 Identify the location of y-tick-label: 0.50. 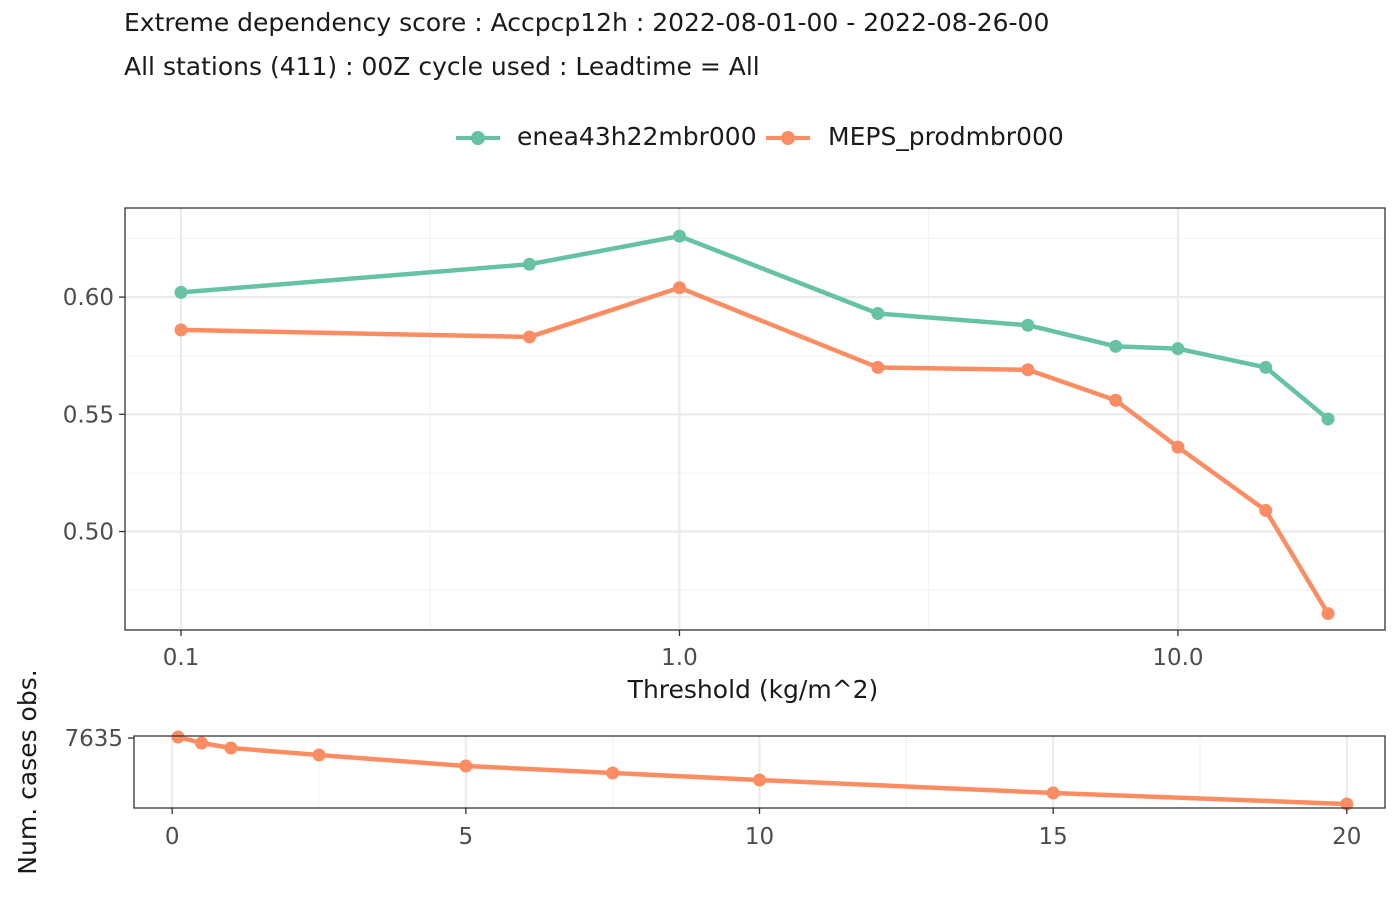
(88, 533).